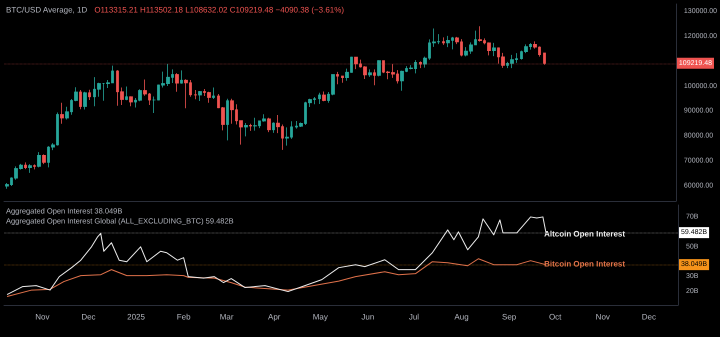 This screenshot has height=337, width=720. I want to click on chart-title: BTC/USD Average, 1D, so click(47, 10).